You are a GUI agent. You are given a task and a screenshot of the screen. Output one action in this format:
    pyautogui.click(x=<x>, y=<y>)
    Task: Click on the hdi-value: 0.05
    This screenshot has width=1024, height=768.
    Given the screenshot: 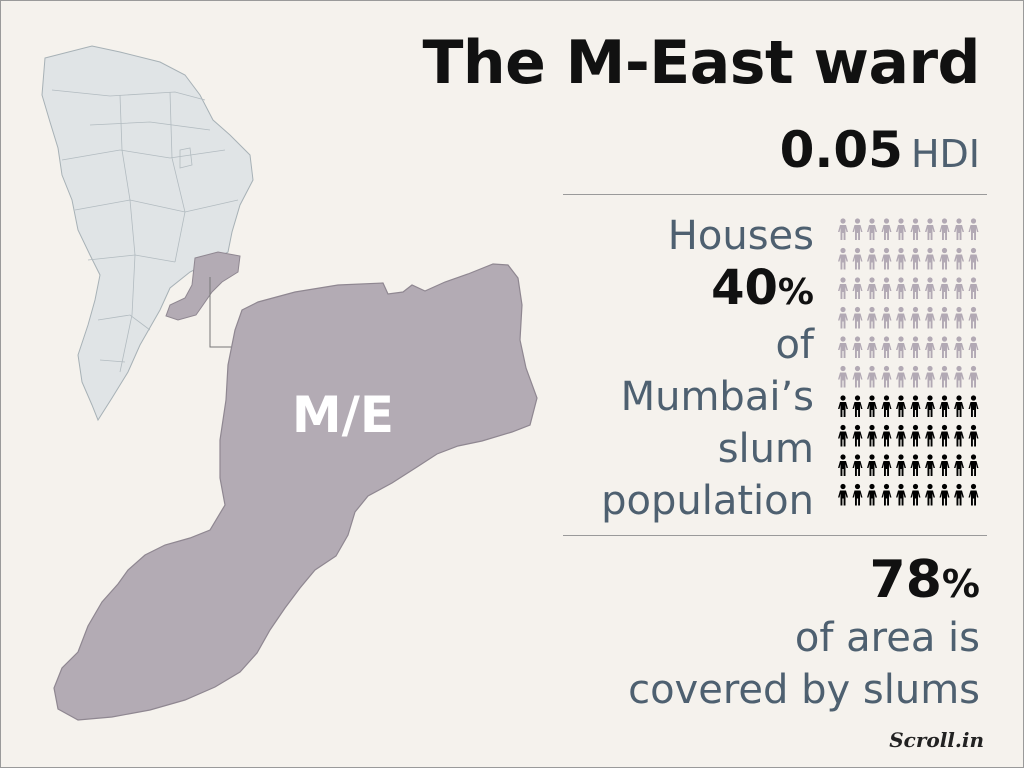 What is the action you would take?
    pyautogui.click(x=841, y=150)
    